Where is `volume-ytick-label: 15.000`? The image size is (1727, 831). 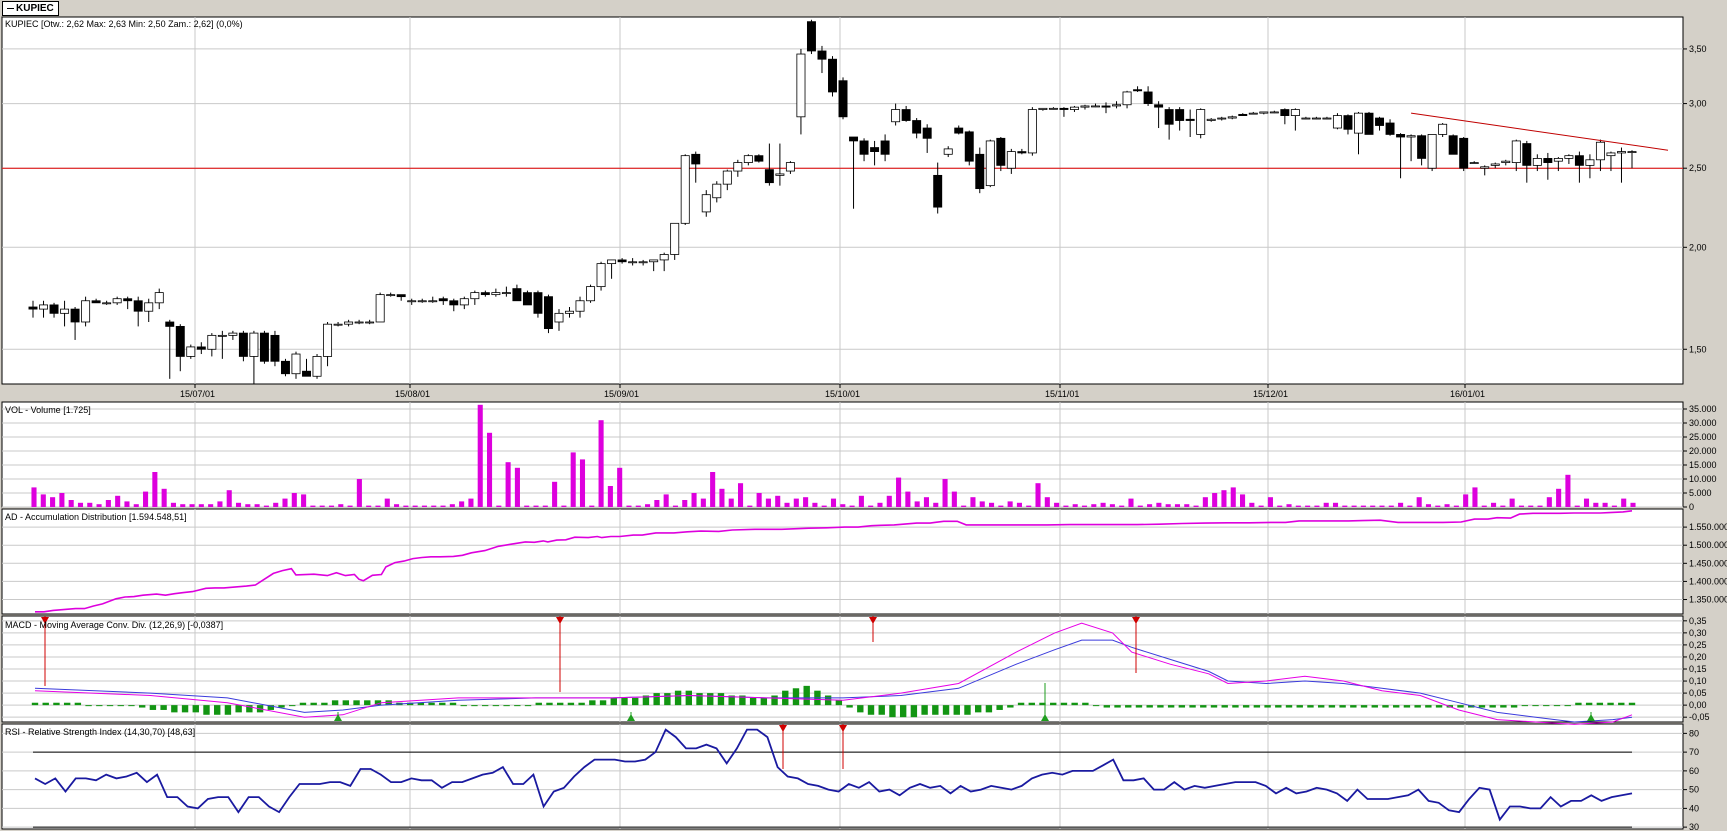
volume-ytick-label: 15.000 is located at coordinates (1703, 465).